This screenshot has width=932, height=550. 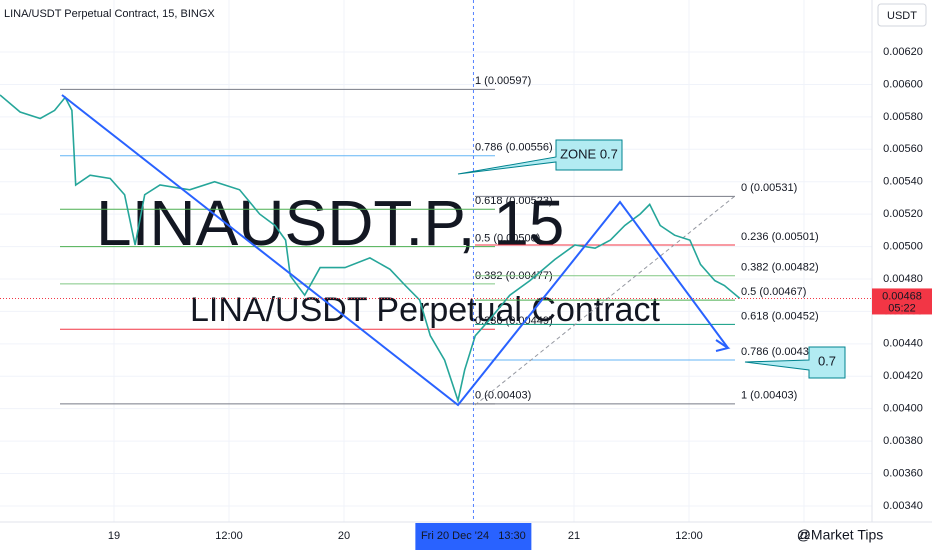 What do you see at coordinates (109, 14) in the screenshot?
I see `chart-title: LINA/USDT Perpetual Contract, 15, BINGX` at bounding box center [109, 14].